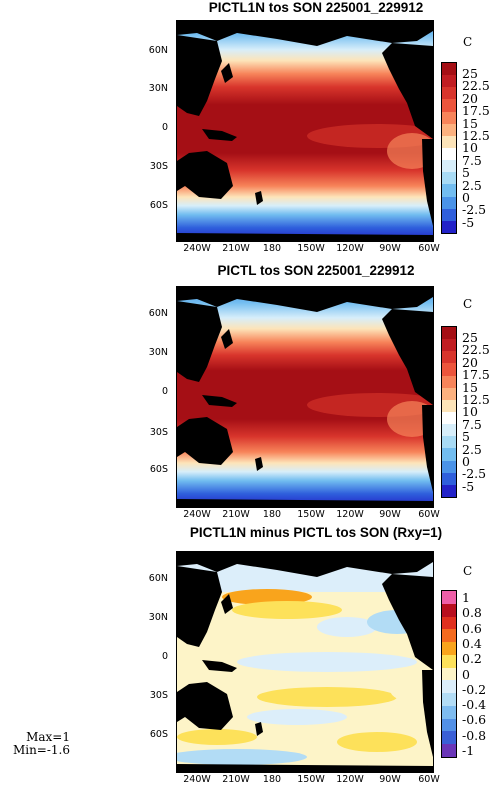  What do you see at coordinates (466, 597) in the screenshot?
I see `colorbar-tick-label: 1` at bounding box center [466, 597].